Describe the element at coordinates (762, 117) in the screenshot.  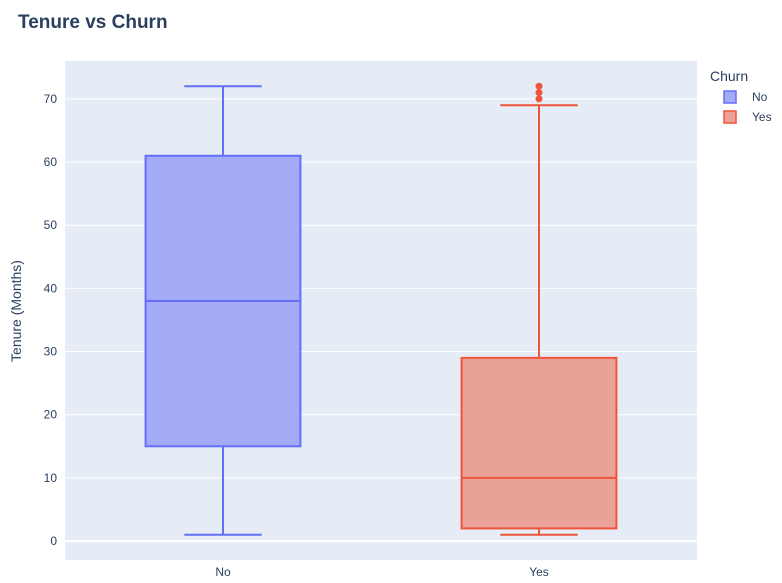
I see `legend-label: Yes` at that location.